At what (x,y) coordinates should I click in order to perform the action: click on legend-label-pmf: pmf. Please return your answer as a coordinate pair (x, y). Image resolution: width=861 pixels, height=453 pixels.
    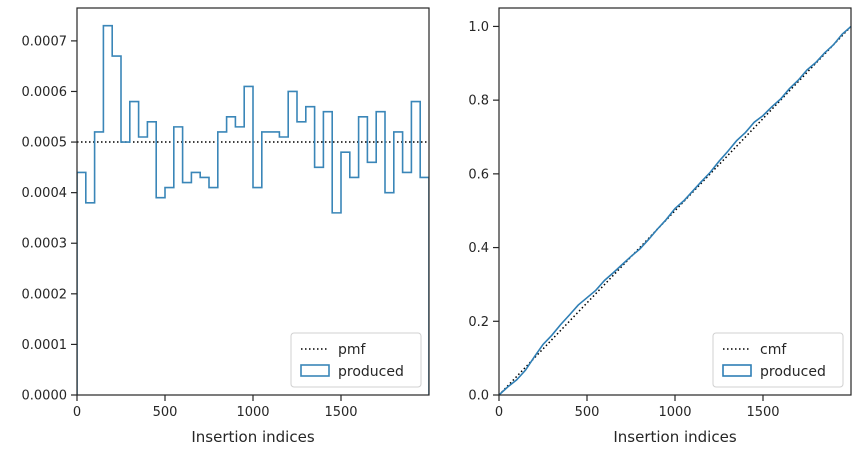
    Looking at the image, I should click on (352, 350).